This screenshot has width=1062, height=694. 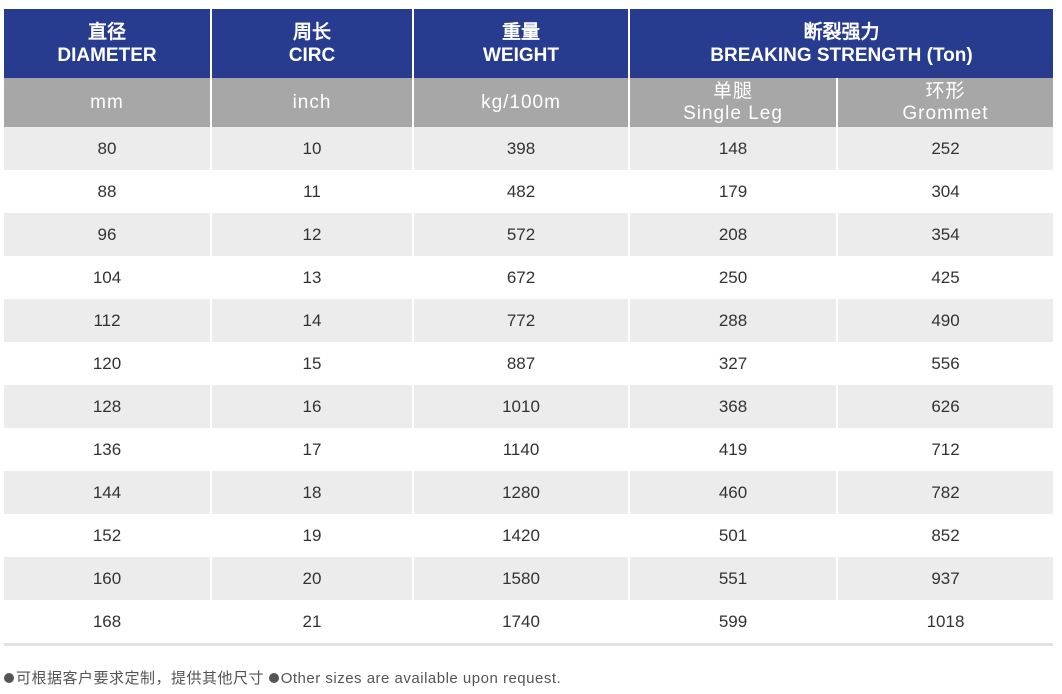 I want to click on cell-single-leg: 327, so click(x=733, y=363).